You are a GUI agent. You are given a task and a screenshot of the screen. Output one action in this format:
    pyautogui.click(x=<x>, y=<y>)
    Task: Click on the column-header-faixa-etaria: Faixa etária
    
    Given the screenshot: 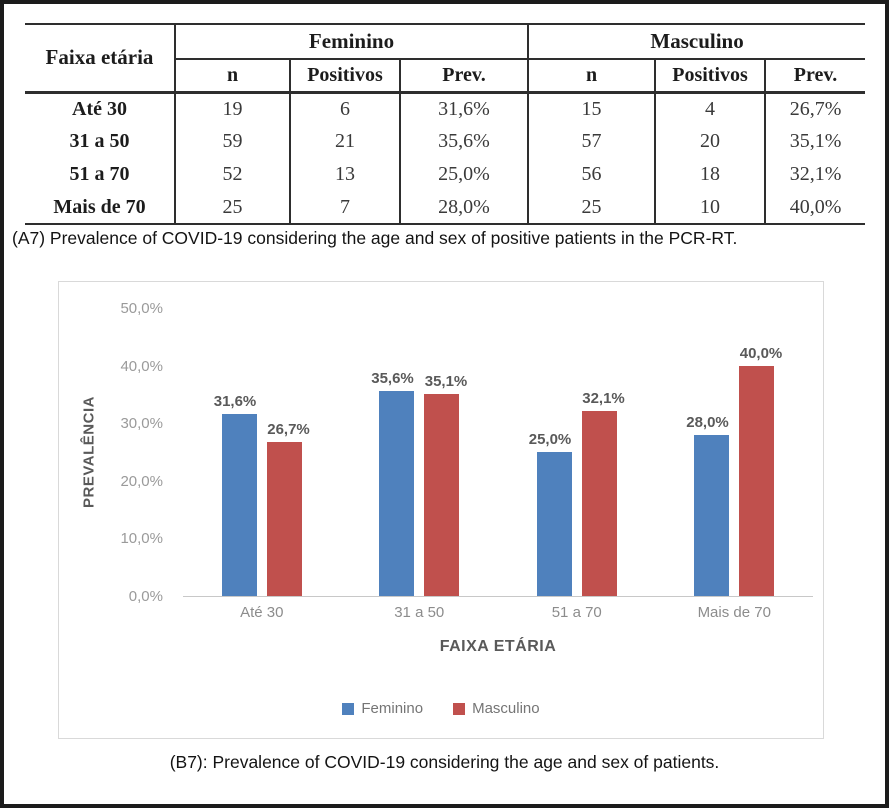 What is the action you would take?
    pyautogui.click(x=100, y=59)
    